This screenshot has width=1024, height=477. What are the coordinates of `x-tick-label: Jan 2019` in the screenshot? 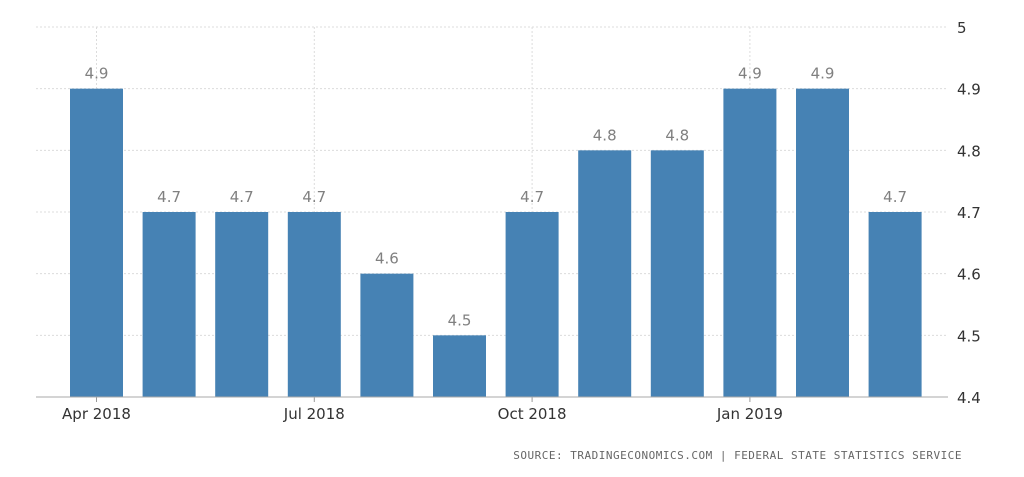 It's located at (749, 414).